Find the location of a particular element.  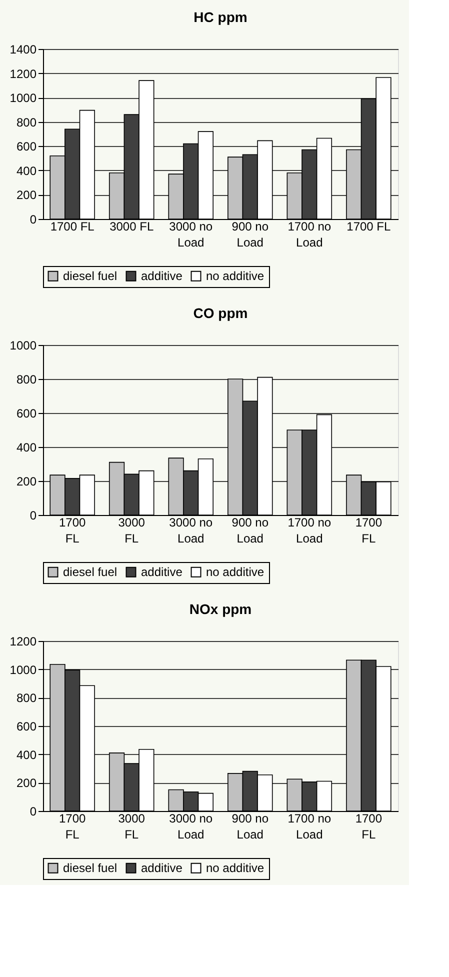

chart-title: HC ppm is located at coordinates (221, 17).